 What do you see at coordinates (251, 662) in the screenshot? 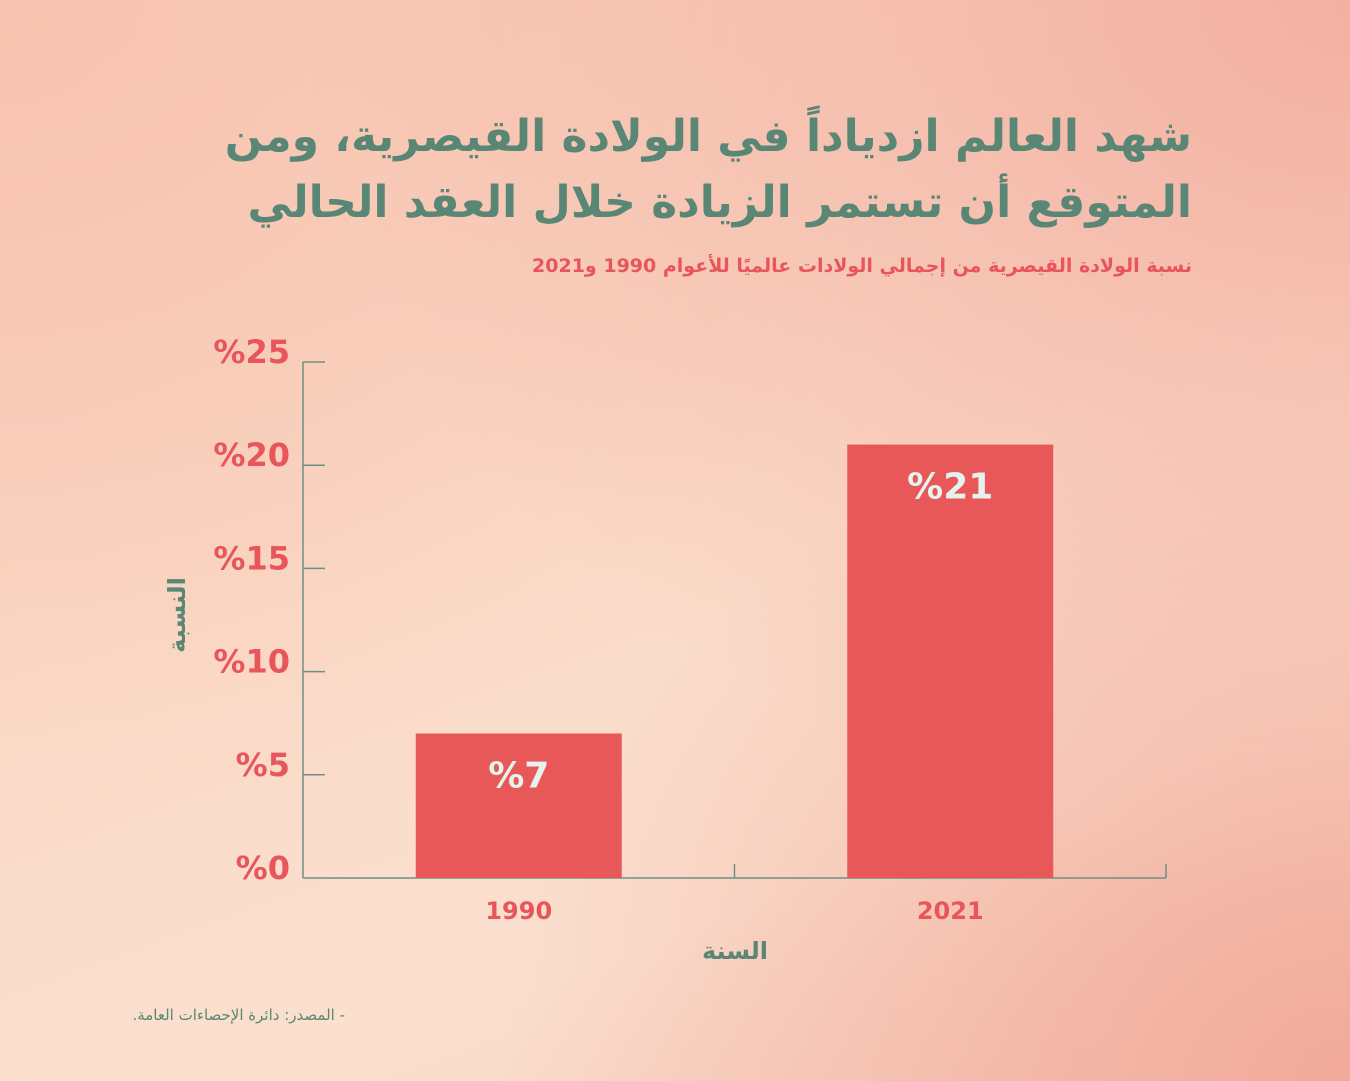
I see `y-tick-label: %10` at bounding box center [251, 662].